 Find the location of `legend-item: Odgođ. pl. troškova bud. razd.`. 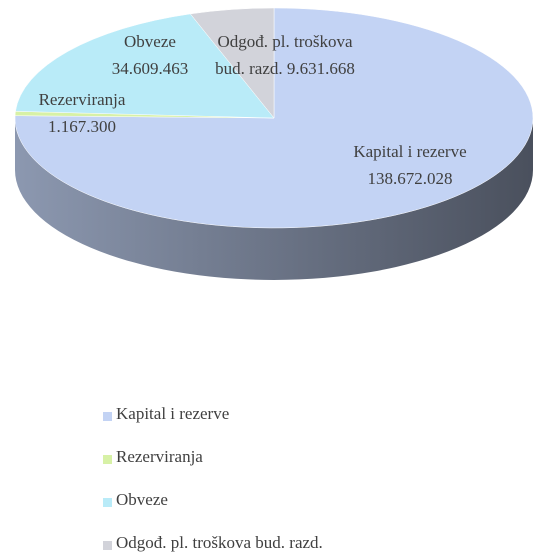

legend-item: Odgođ. pl. troškova bud. razd. is located at coordinates (213, 544).